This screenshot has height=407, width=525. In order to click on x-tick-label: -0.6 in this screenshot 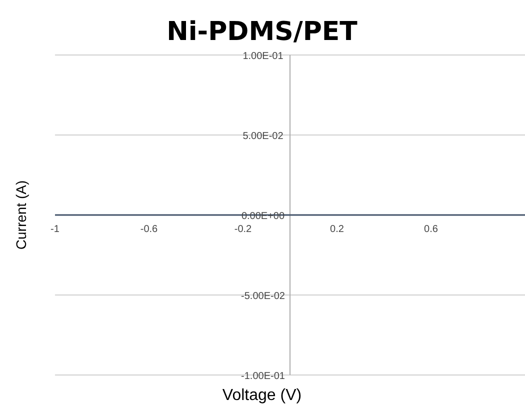, I will do `click(149, 229)`.